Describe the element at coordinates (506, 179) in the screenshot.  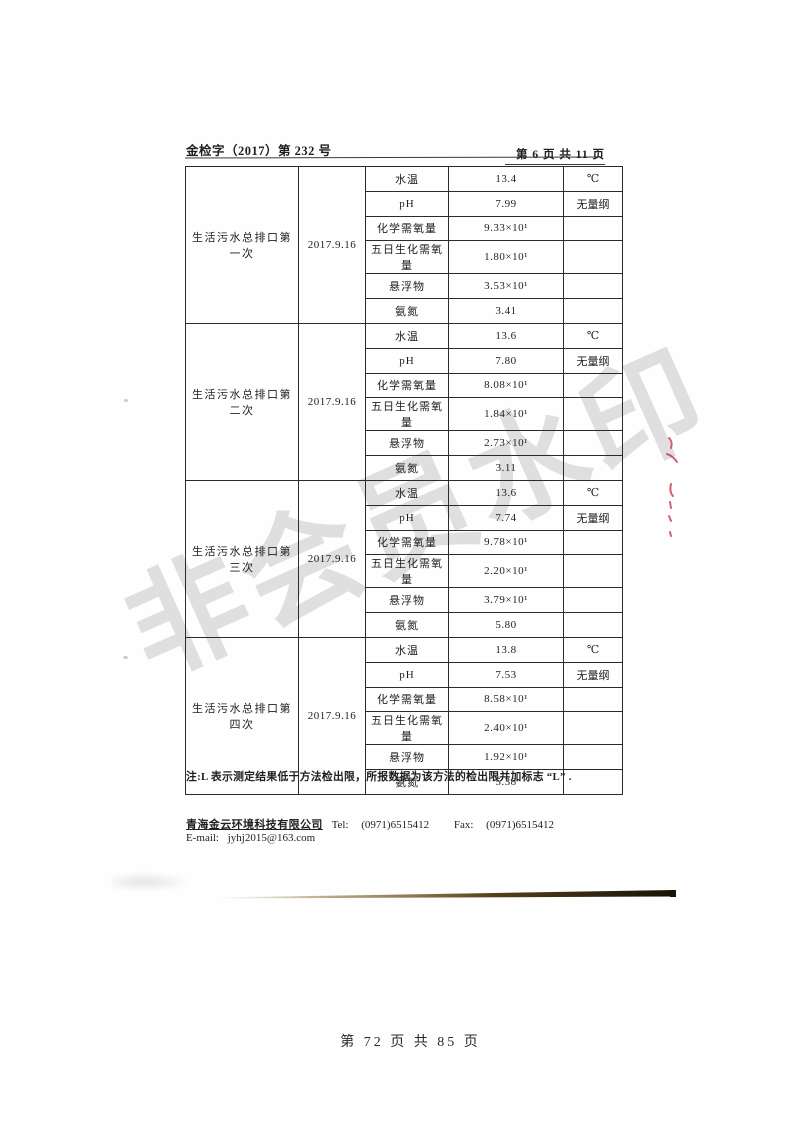
I see `value-cell: 13.4` at that location.